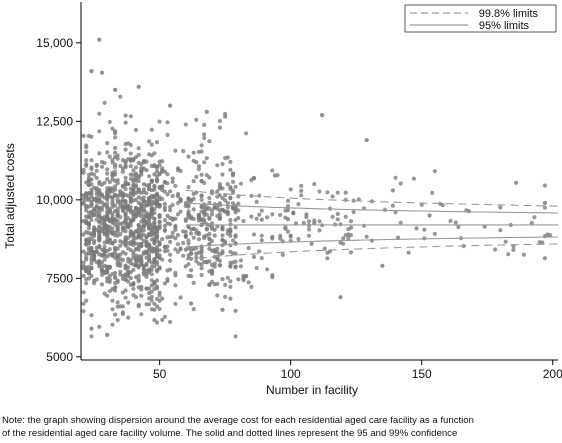 The width and height of the screenshot is (562, 443). What do you see at coordinates (480, 18) in the screenshot?
I see `legend: 99.8% limits 95% limits` at bounding box center [480, 18].